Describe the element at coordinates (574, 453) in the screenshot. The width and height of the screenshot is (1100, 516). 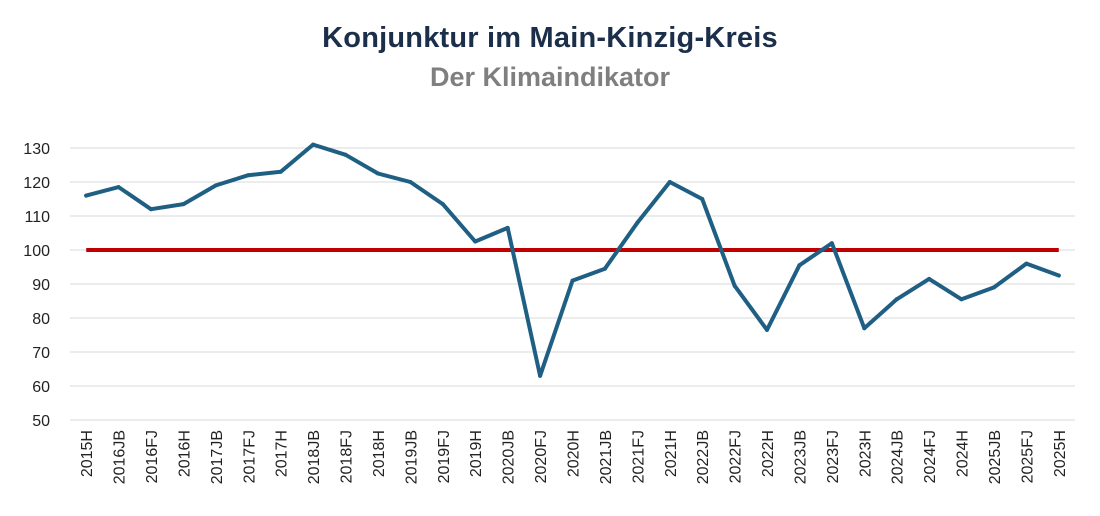
I see `x-tick-label: 2020H` at that location.